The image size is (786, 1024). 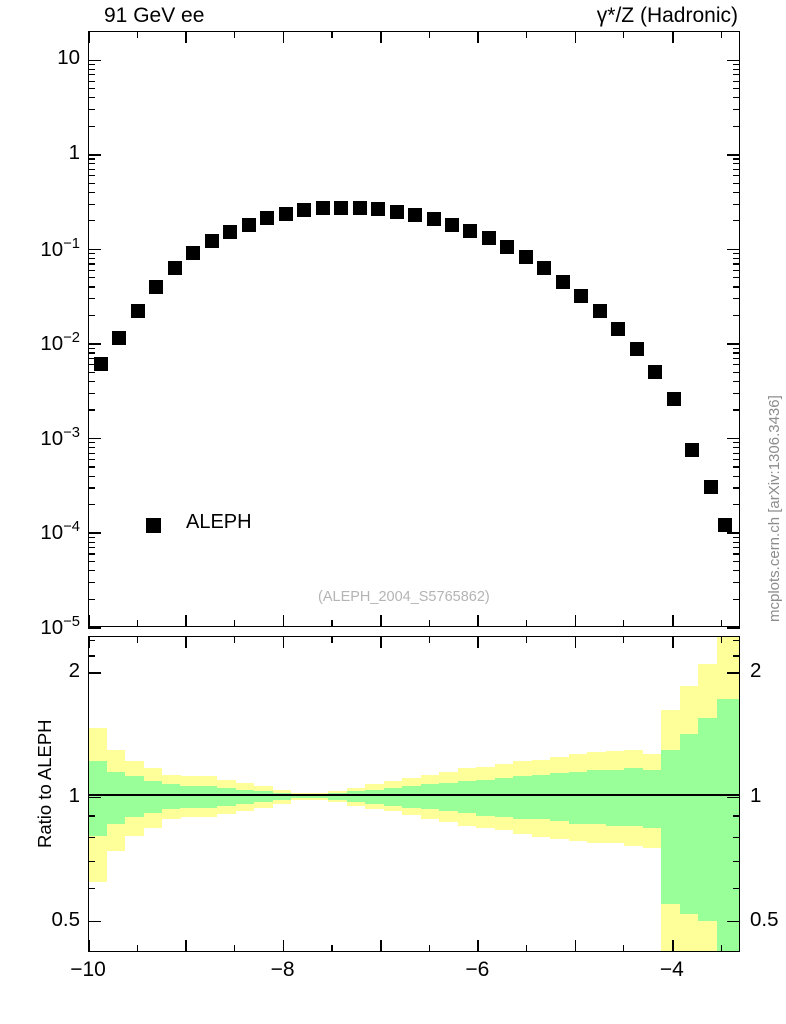 I want to click on legend-label-aleph: ALEPH, so click(x=219, y=522).